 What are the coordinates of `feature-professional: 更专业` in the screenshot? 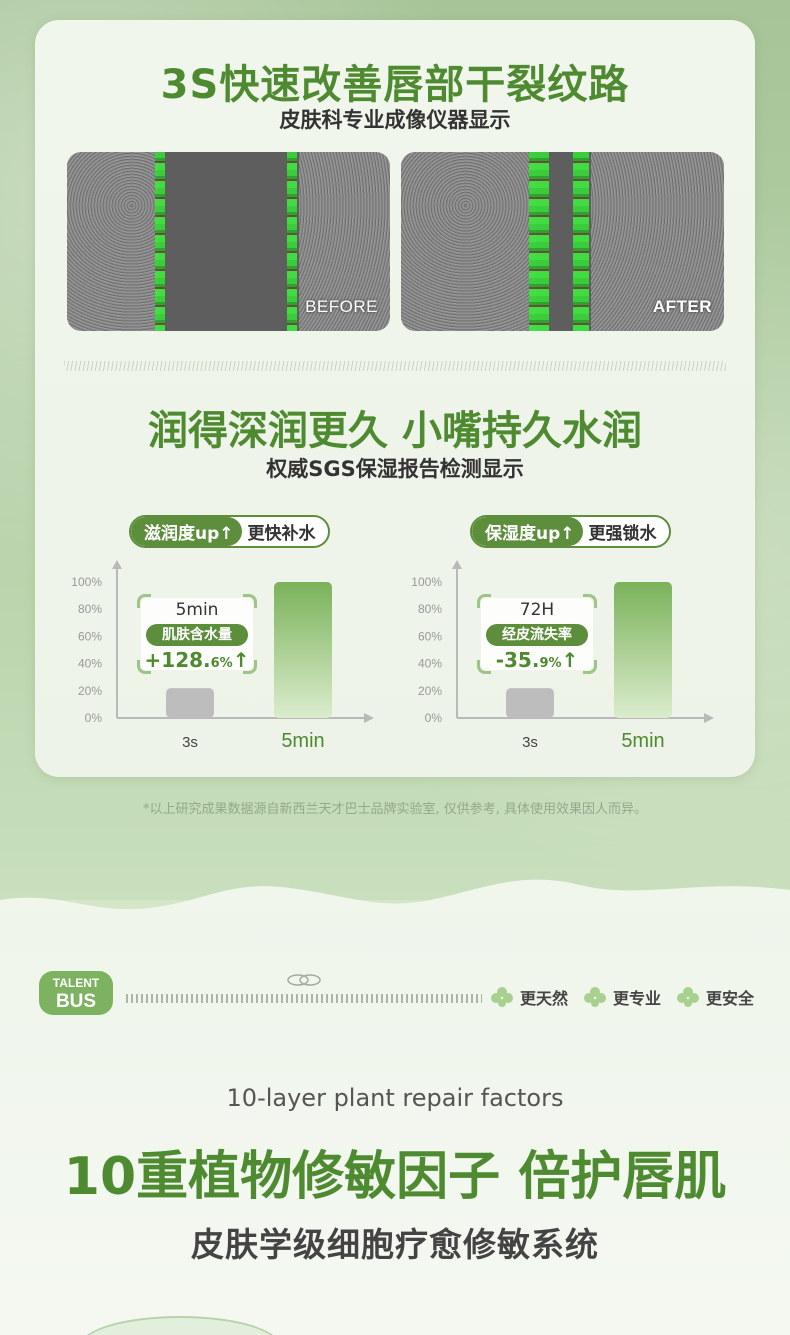 It's located at (622, 997).